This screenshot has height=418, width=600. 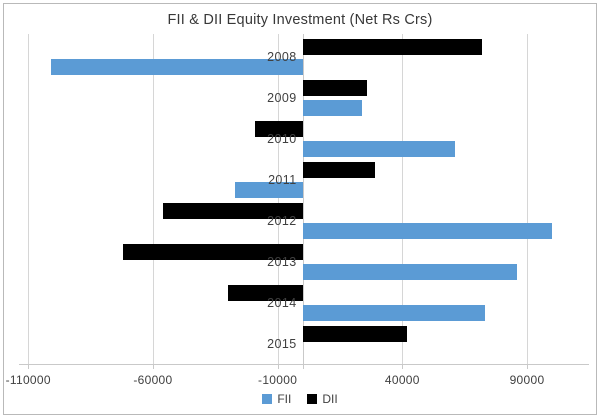 I want to click on bar-dii-2013, so click(x=212, y=251).